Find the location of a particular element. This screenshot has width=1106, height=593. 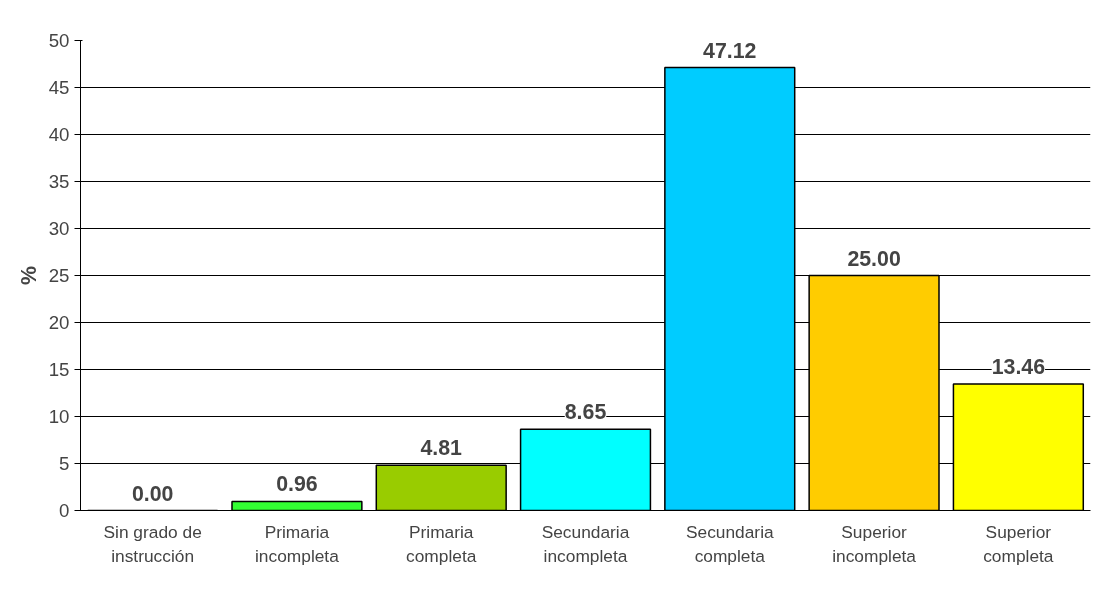

data-label: 47.12 is located at coordinates (730, 50).